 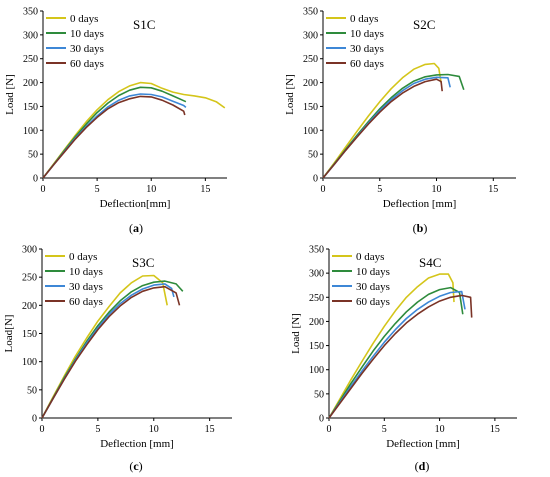 I want to click on y-axis-label: Load[N], so click(x=9, y=334).